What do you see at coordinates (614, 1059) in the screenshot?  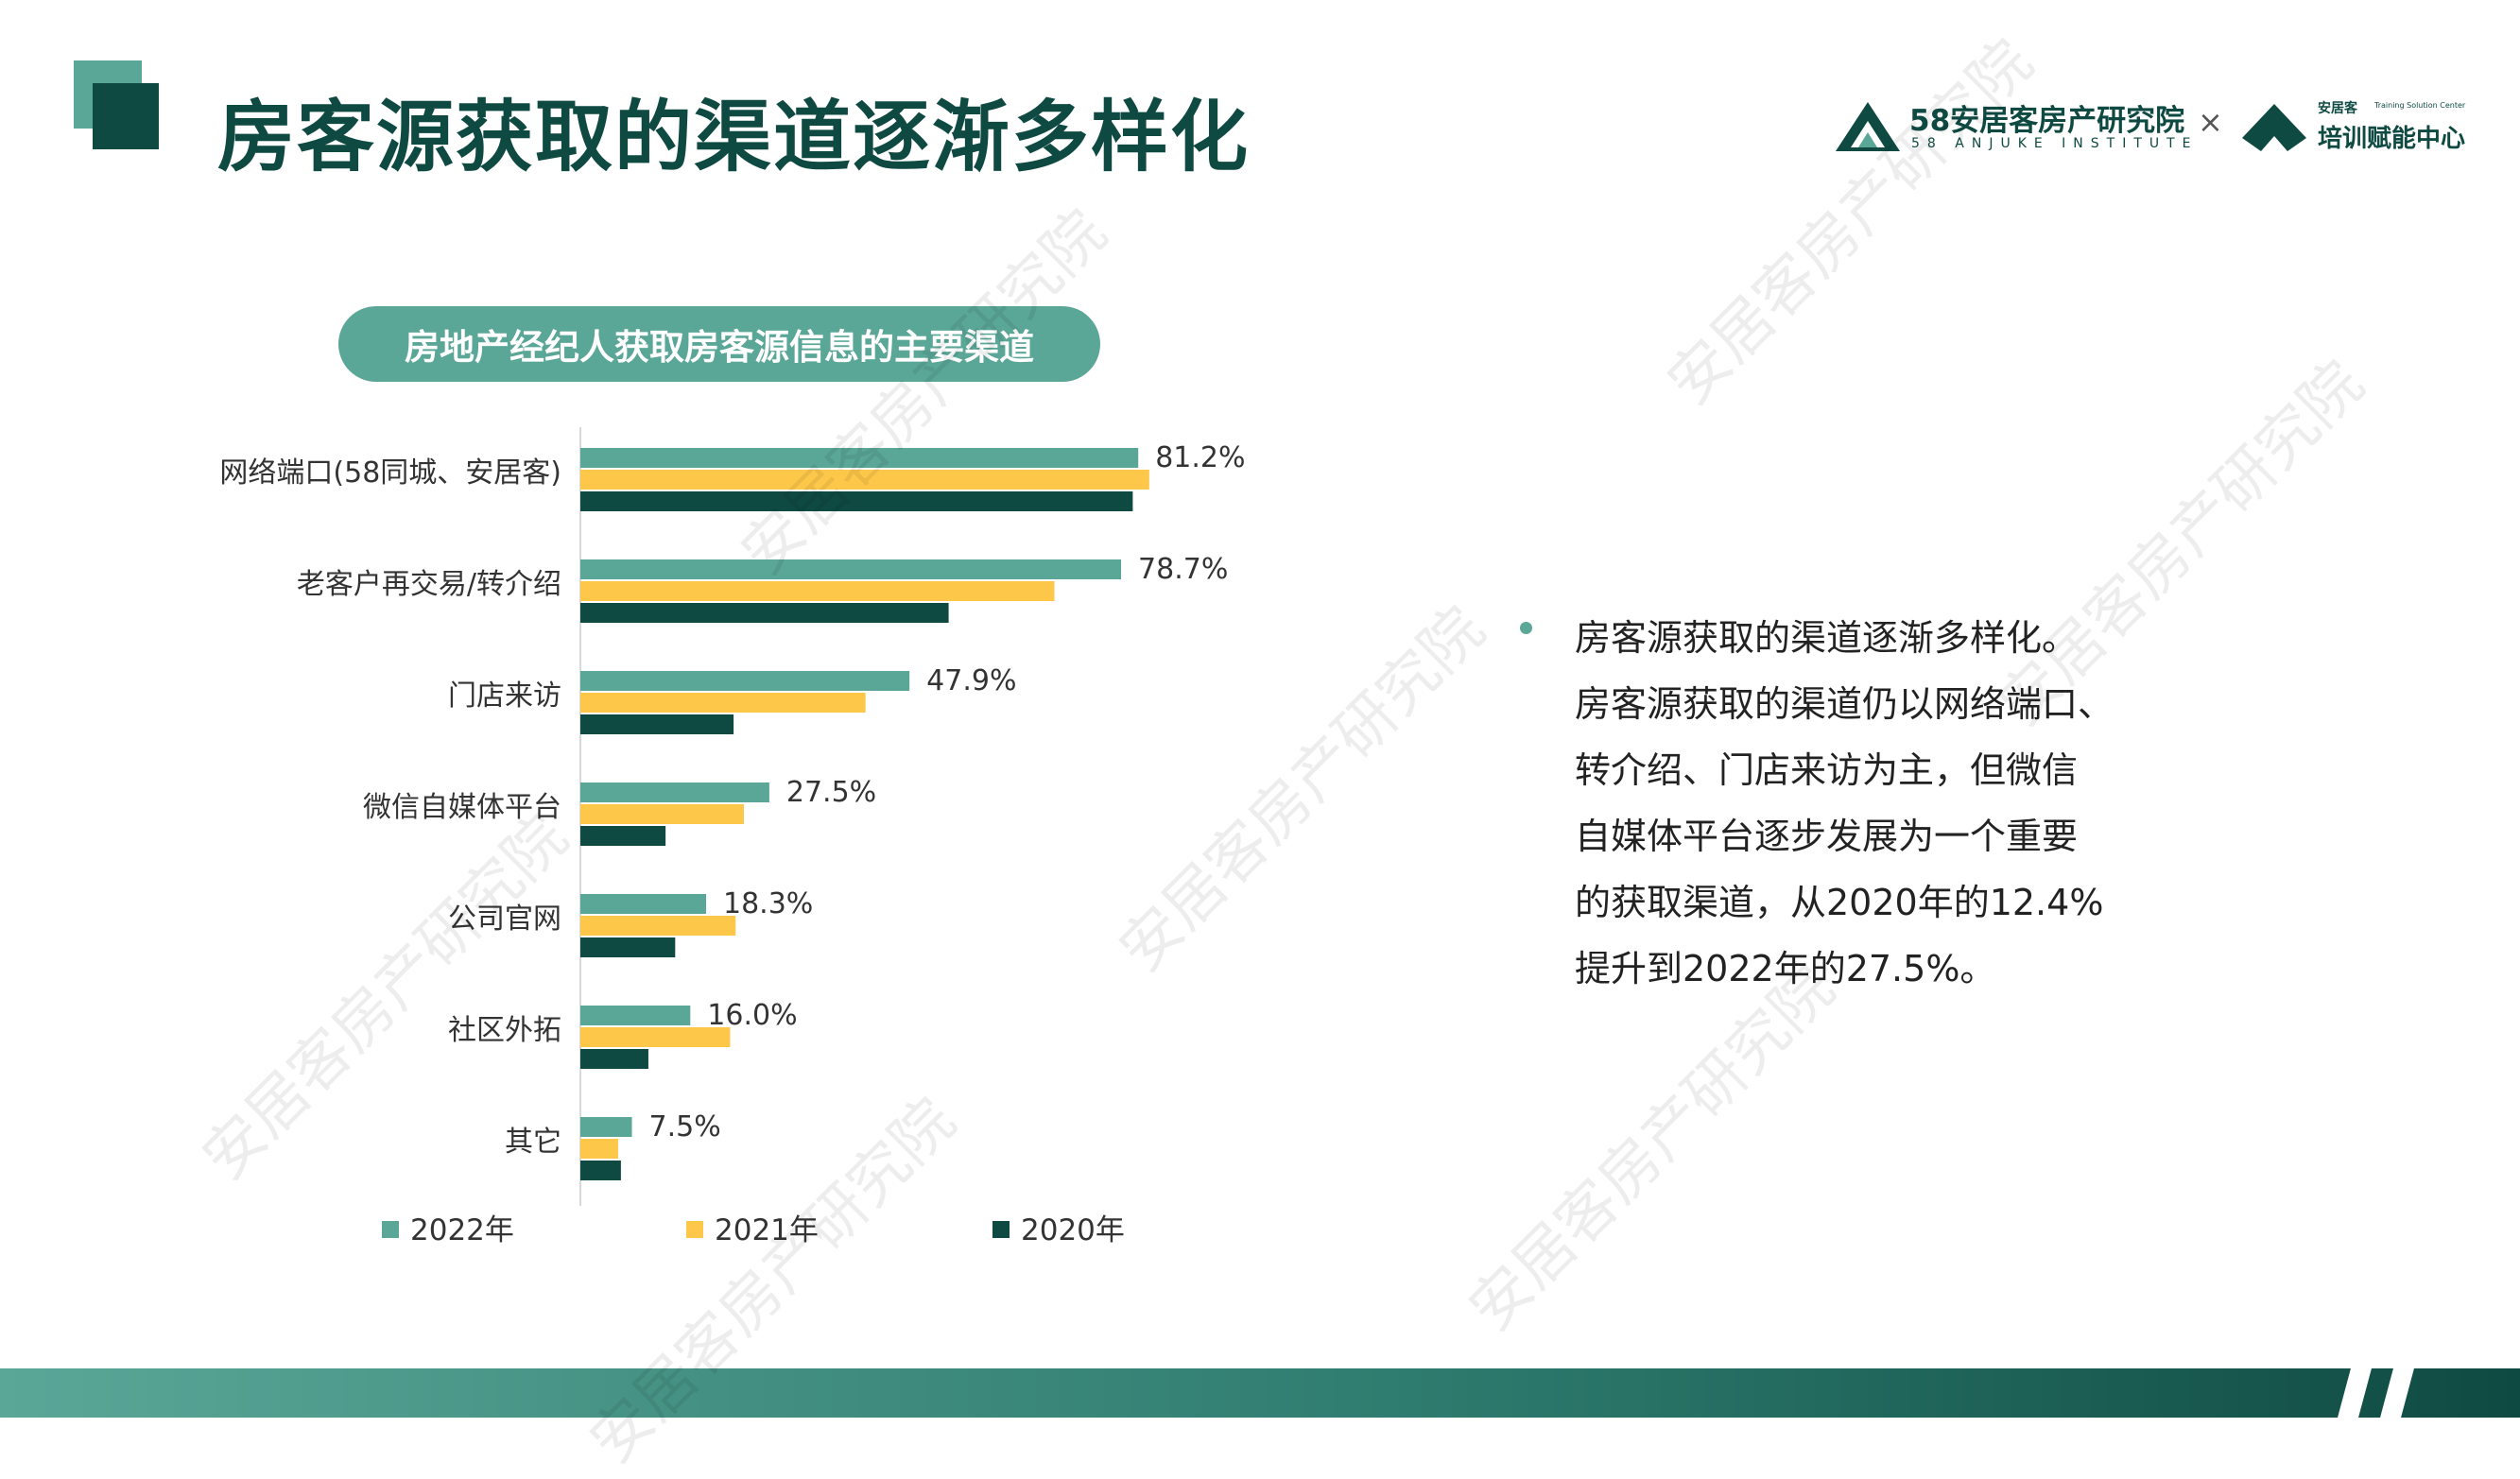 I see `bar-2020年-6` at bounding box center [614, 1059].